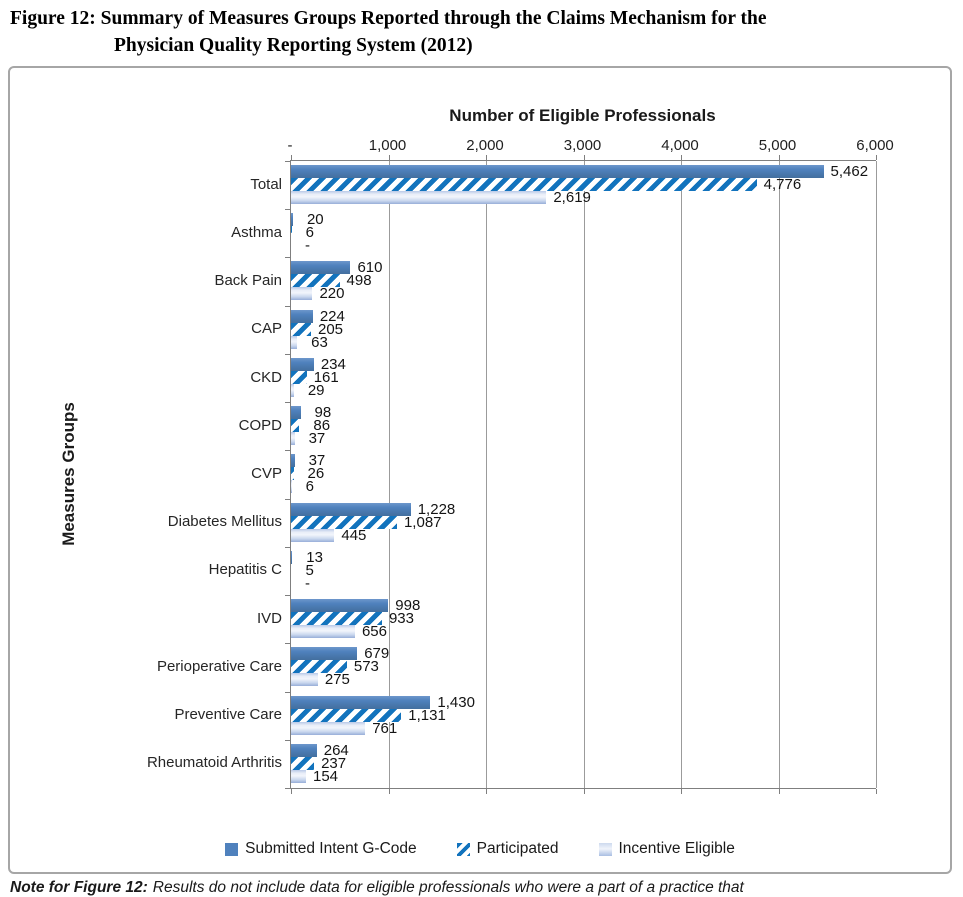  Describe the element at coordinates (316, 390) in the screenshot. I see `bar-value-label: 29` at that location.